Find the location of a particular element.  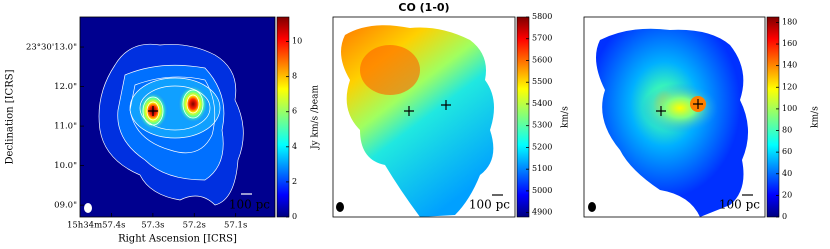

panel-title: CO (1-0) is located at coordinates (423, 7).